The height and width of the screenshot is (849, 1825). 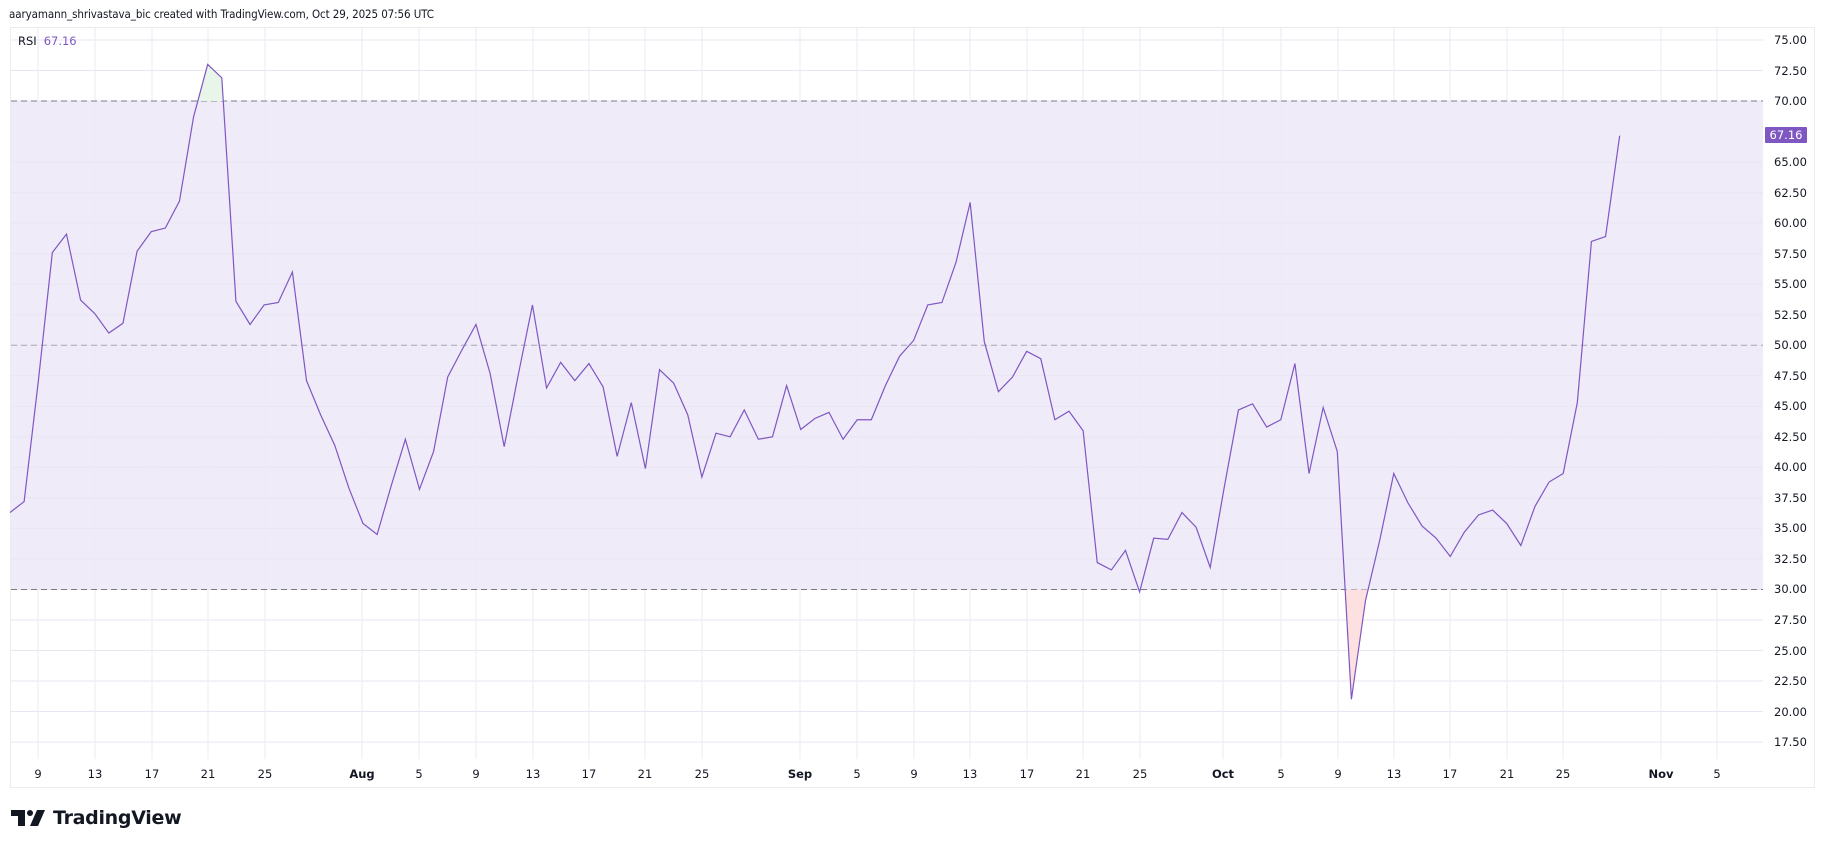 What do you see at coordinates (800, 774) in the screenshot?
I see `time-axis-label: Sep` at bounding box center [800, 774].